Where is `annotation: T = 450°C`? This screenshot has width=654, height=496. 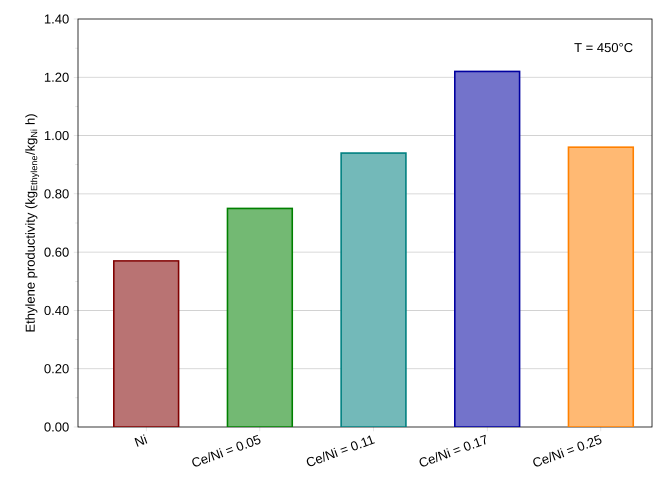 annotation: T = 450°C is located at coordinates (603, 47).